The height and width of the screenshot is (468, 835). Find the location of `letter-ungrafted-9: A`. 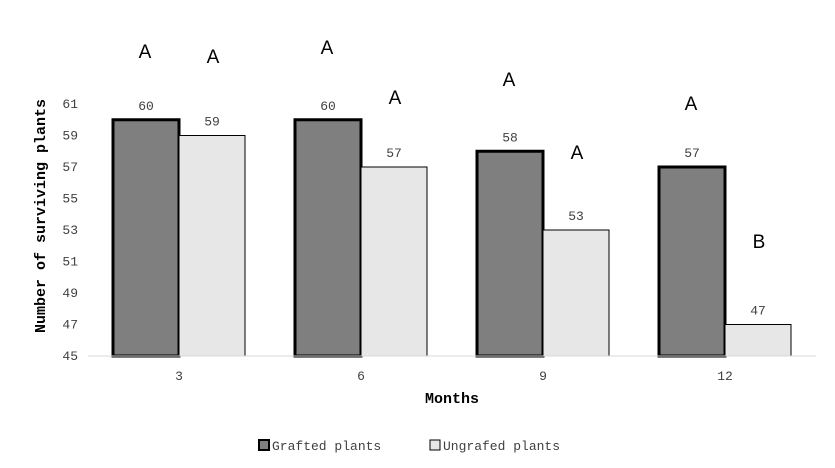

letter-ungrafted-9: A is located at coordinates (577, 153).